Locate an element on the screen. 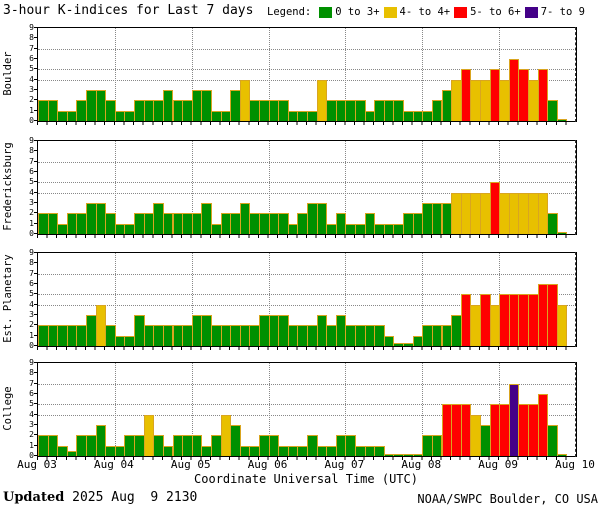 This screenshot has height=510, width=600. credit-text: NOAA/SWPC Boulder, CO USA is located at coordinates (507, 499).